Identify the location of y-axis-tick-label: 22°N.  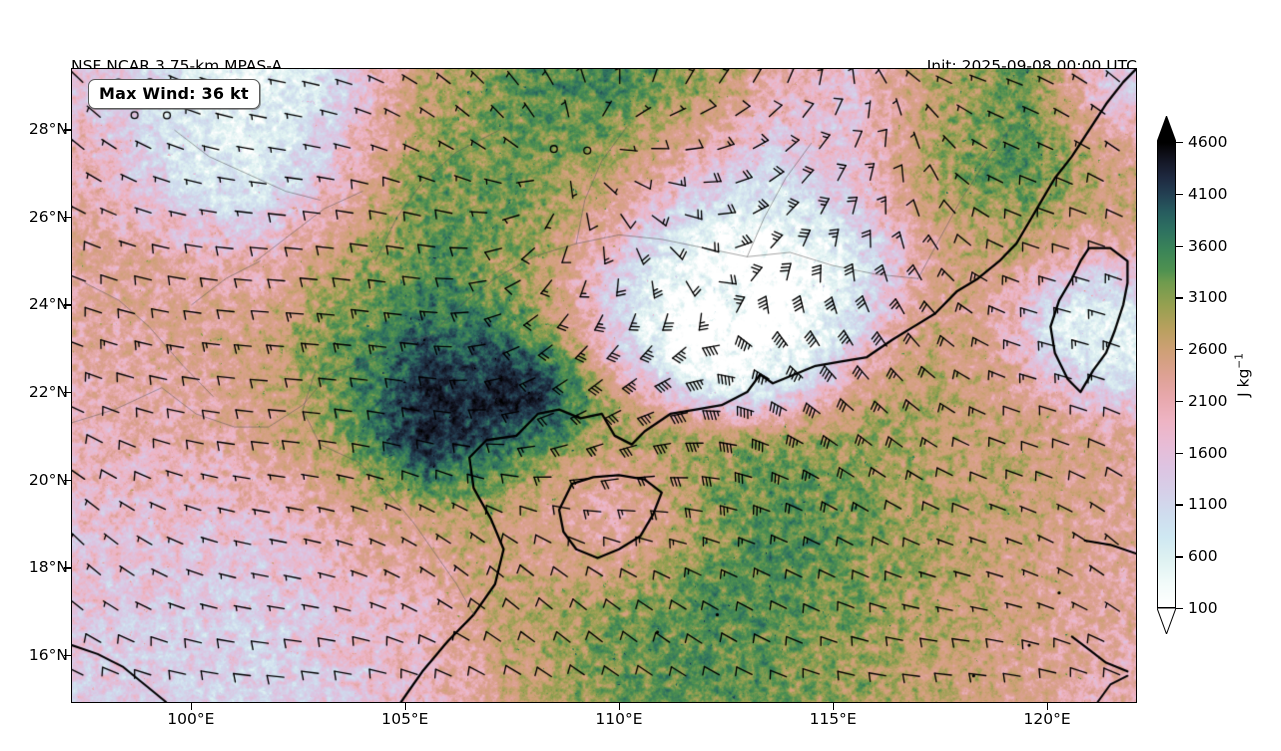
(48, 392).